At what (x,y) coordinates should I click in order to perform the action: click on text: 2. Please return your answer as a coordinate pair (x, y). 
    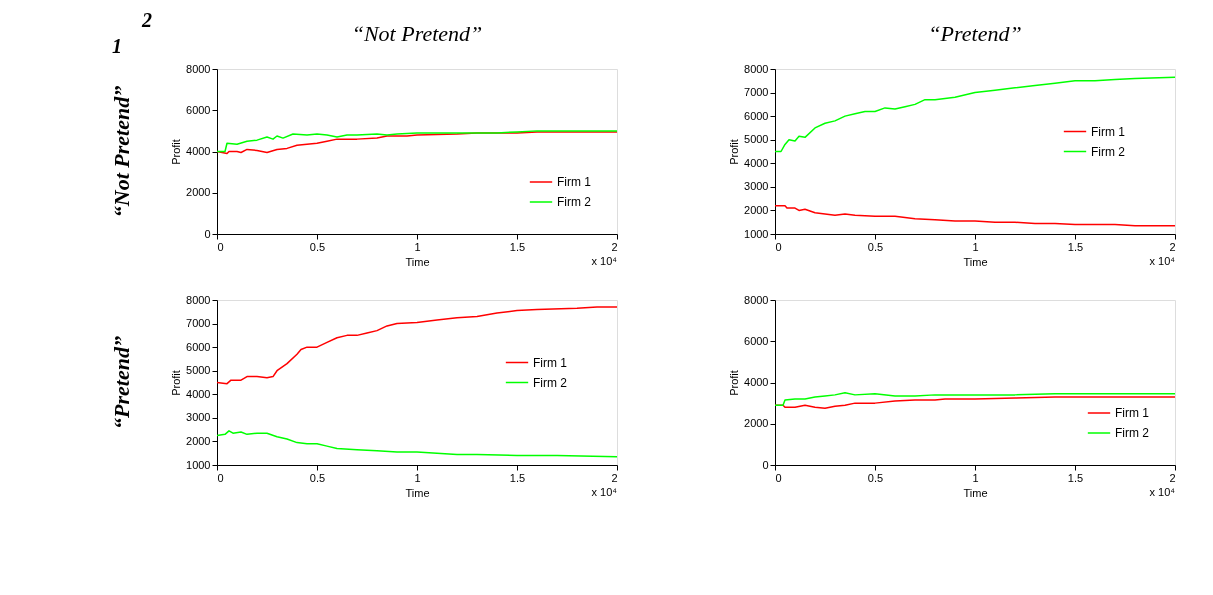
    Looking at the image, I should click on (146, 20).